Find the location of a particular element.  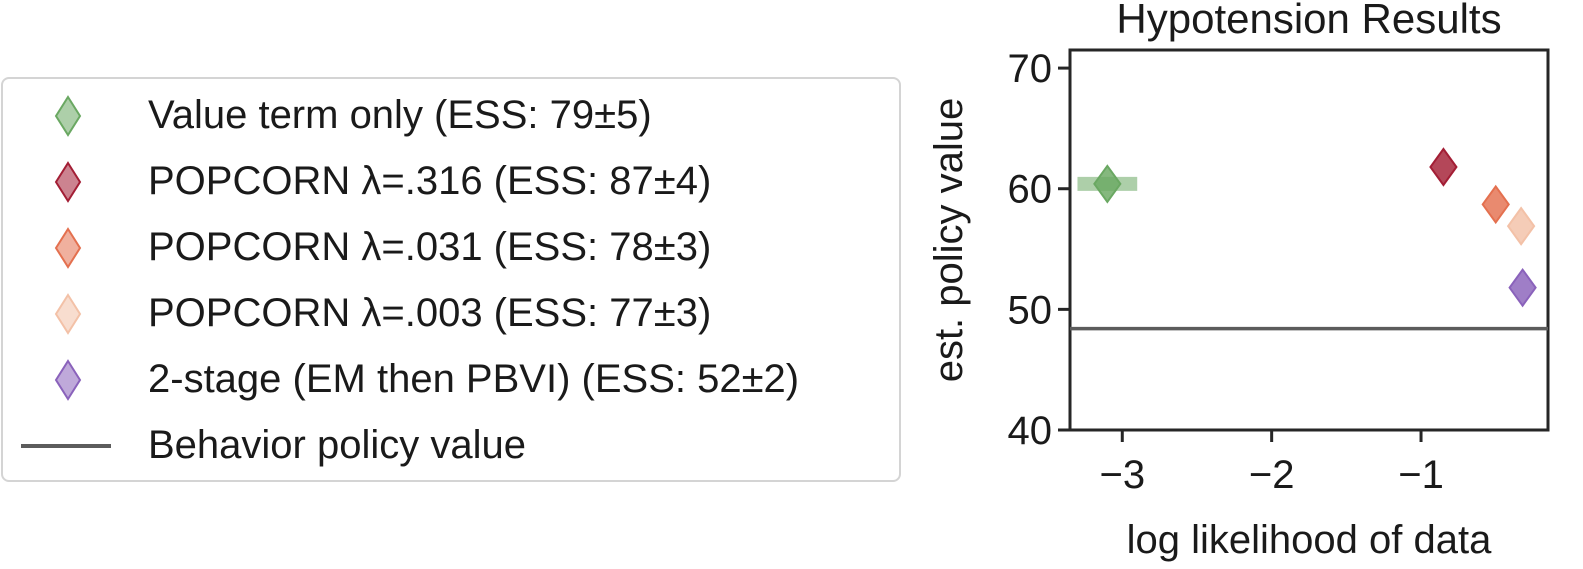

legend-entry: POPCORN λ=.003 (ESS: 77±3) is located at coordinates (451, 314).